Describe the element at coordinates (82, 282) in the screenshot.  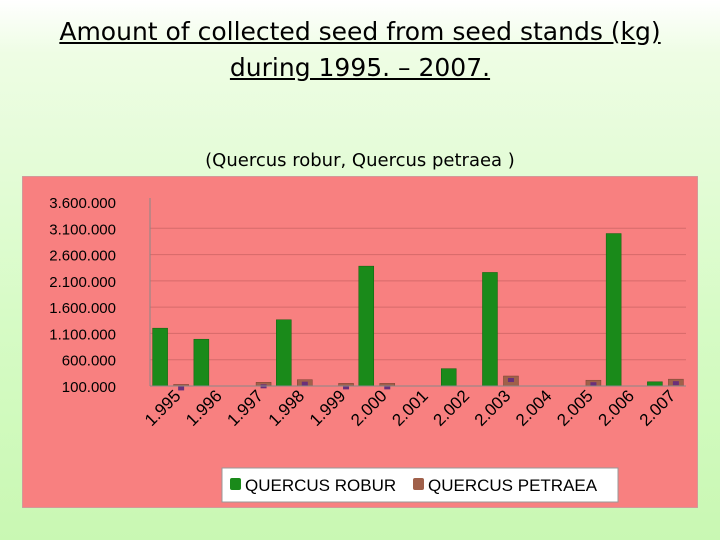
I see `y-tick-label: 2.100.000` at that location.